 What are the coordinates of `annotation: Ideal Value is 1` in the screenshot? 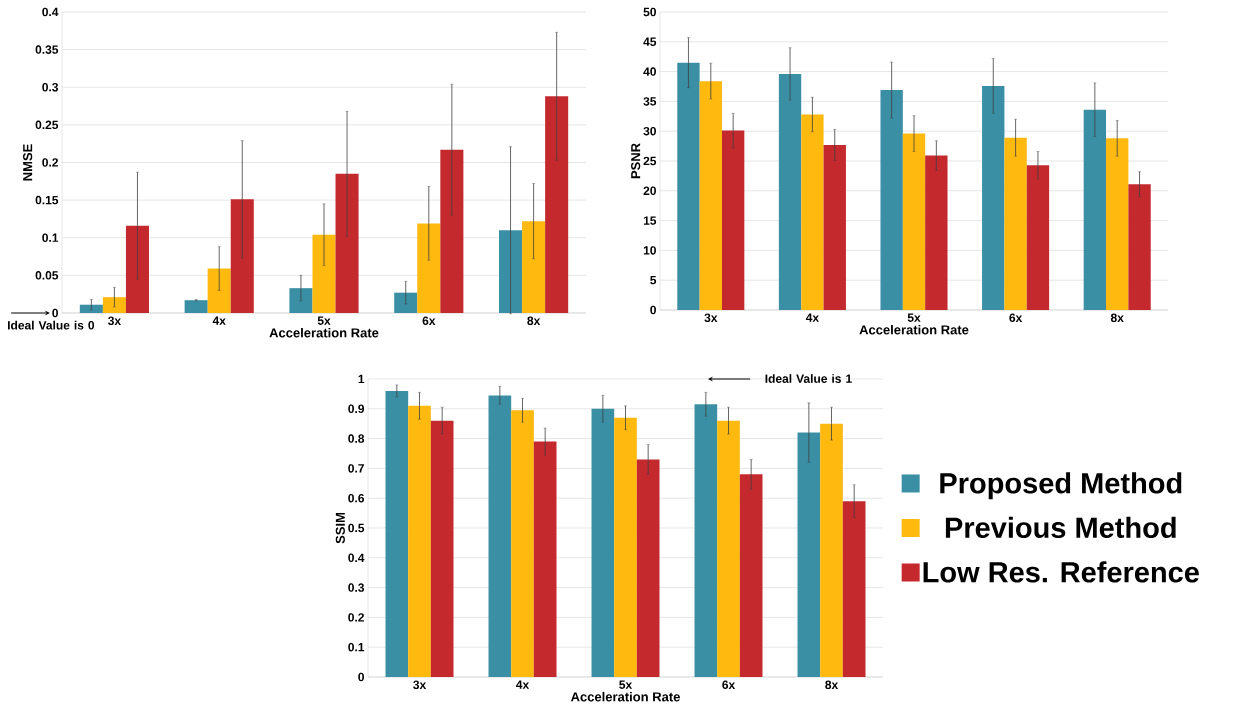 It's located at (808, 378).